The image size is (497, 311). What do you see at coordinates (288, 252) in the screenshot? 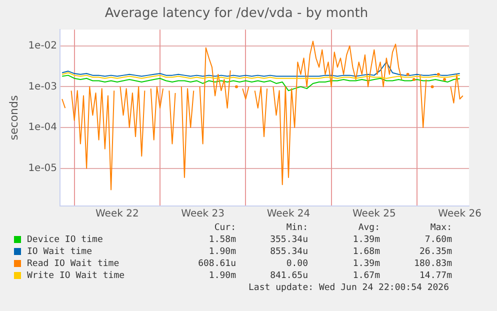
I see `text: 855.34u` at bounding box center [288, 252].